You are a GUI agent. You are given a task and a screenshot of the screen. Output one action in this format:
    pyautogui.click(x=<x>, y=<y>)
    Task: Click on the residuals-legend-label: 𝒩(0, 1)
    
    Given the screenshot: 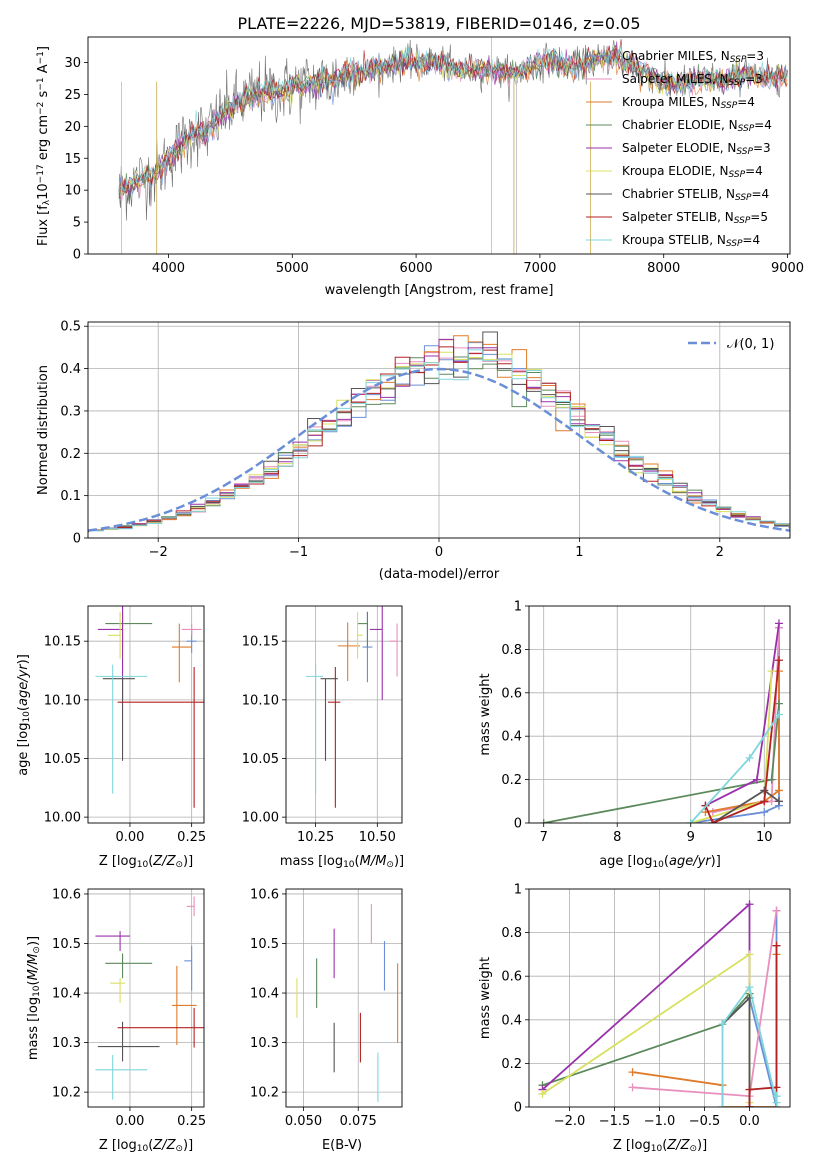 What is the action you would take?
    pyautogui.click(x=750, y=344)
    